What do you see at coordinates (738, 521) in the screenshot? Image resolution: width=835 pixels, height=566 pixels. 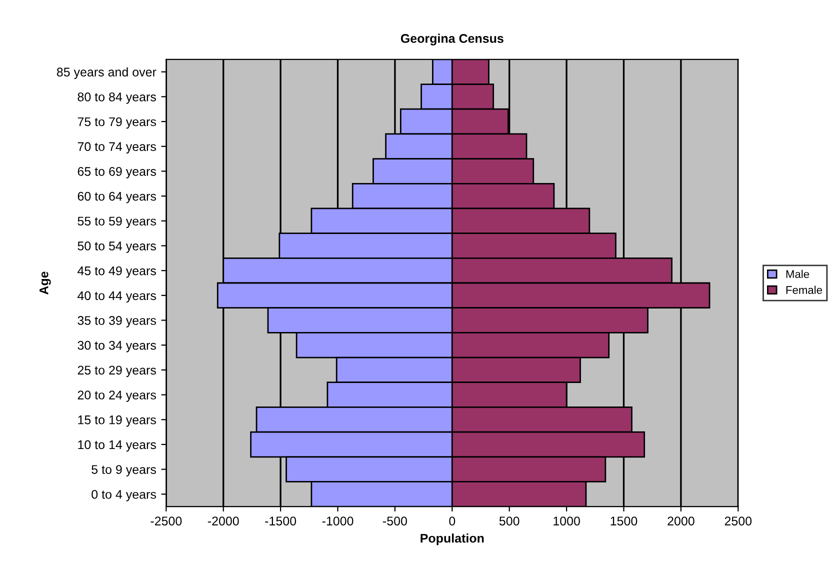 I see `x-tick-label: 2500` at bounding box center [738, 521].